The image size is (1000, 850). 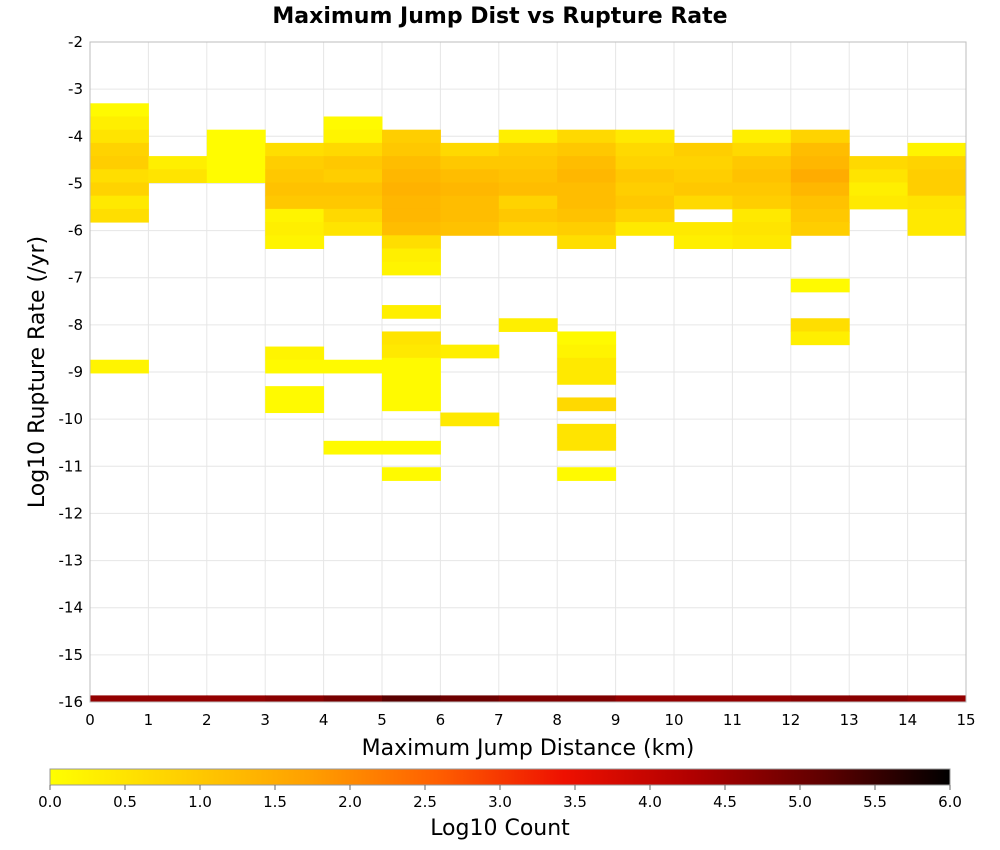 I want to click on y-tick-label: -7, so click(x=75, y=278).